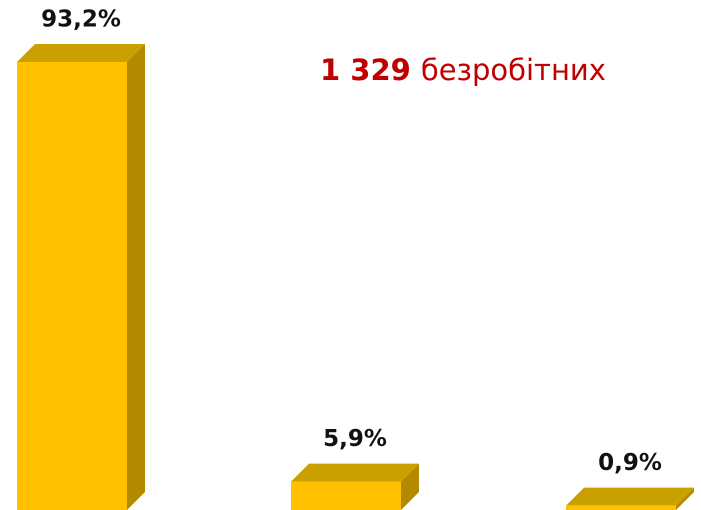  I want to click on annotation-text: безробітних, so click(513, 70).